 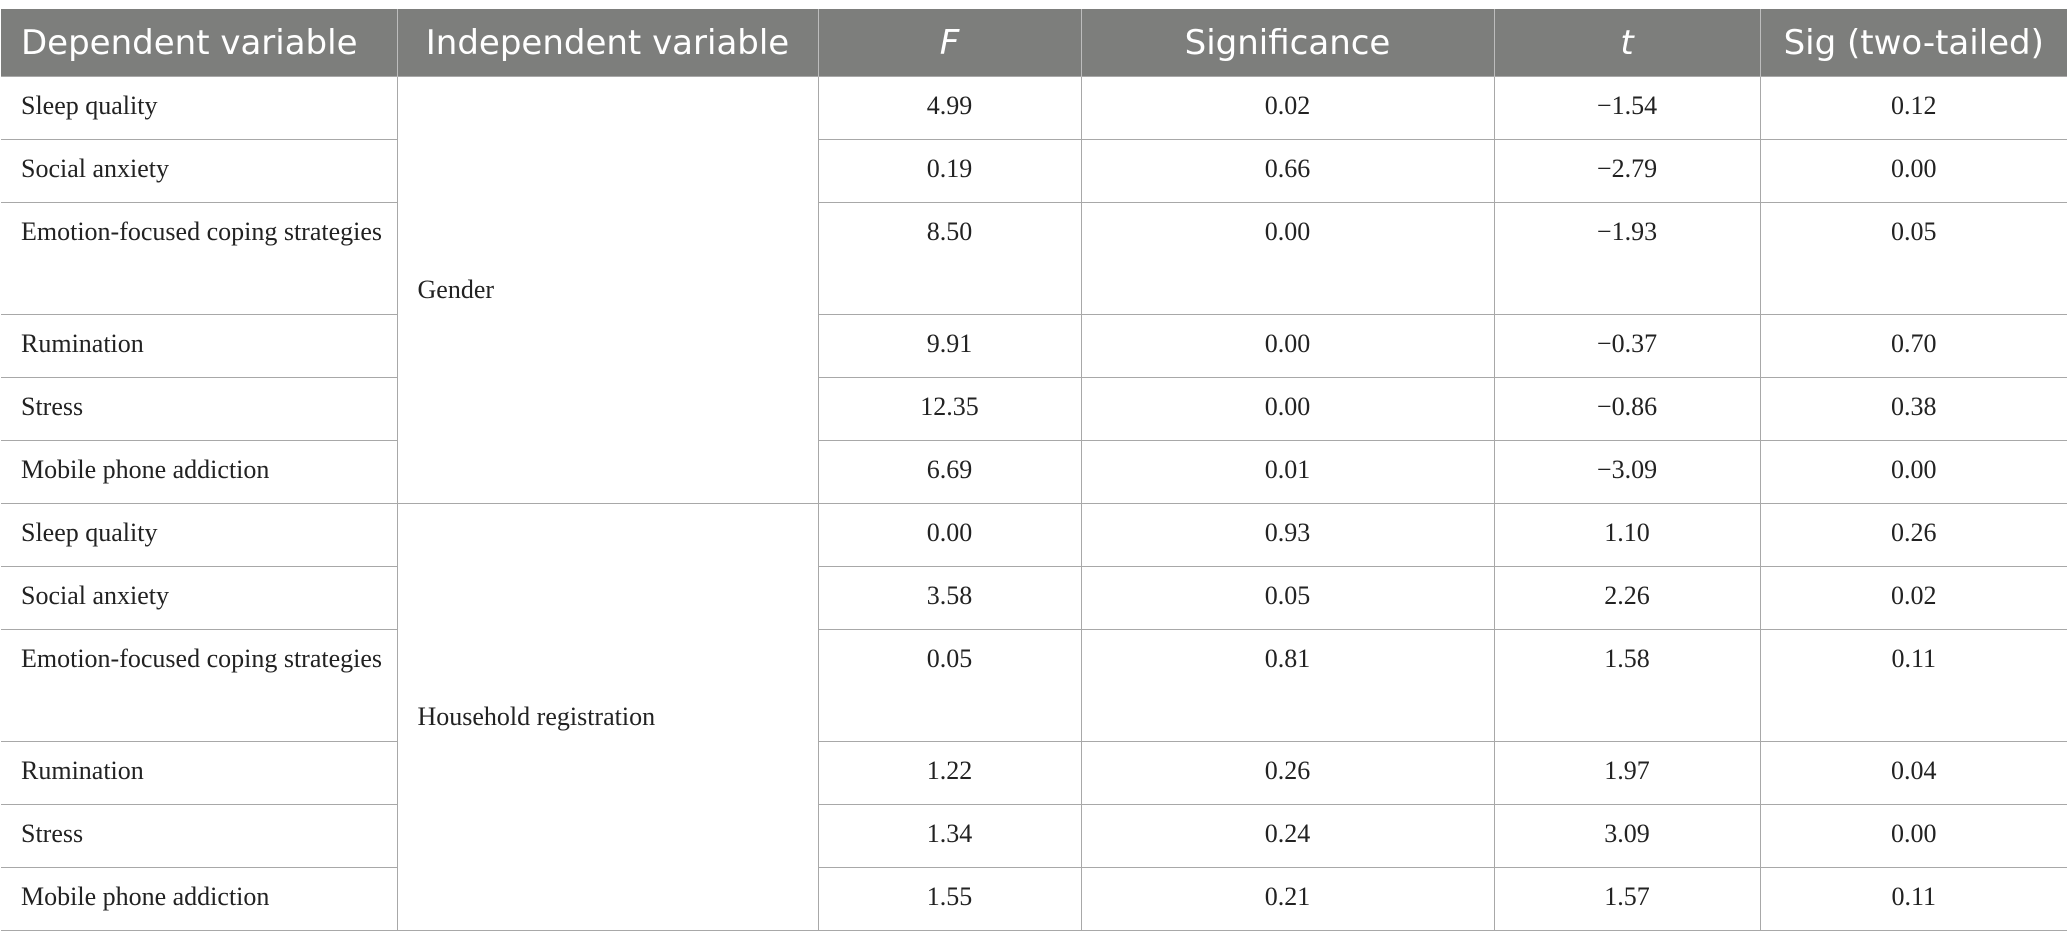 What do you see at coordinates (1913, 598) in the screenshot?
I see `cell-sig-two-tailed: 0.02` at bounding box center [1913, 598].